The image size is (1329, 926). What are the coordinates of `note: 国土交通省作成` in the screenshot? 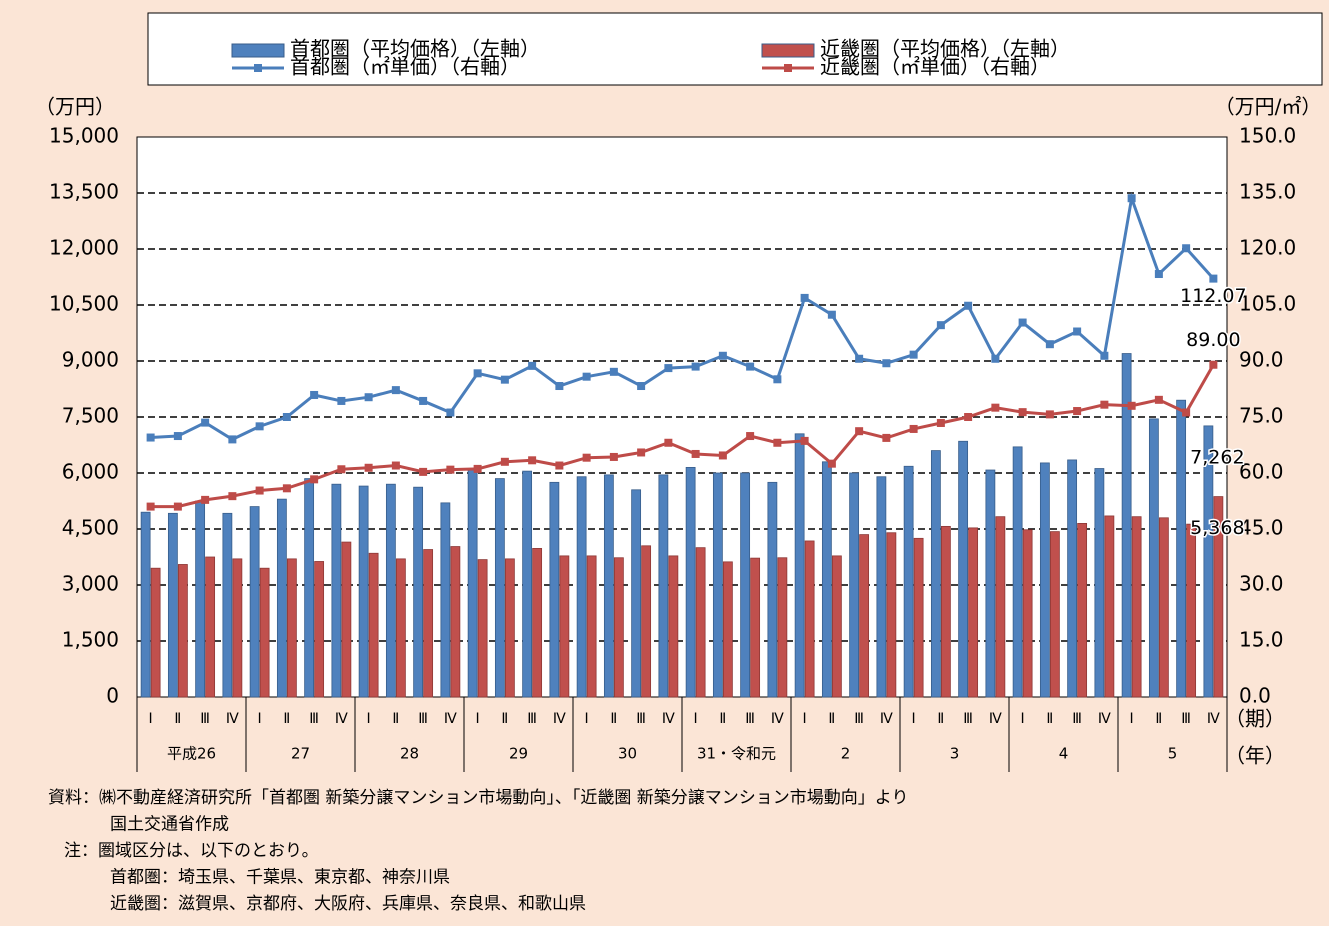 It's located at (169, 825).